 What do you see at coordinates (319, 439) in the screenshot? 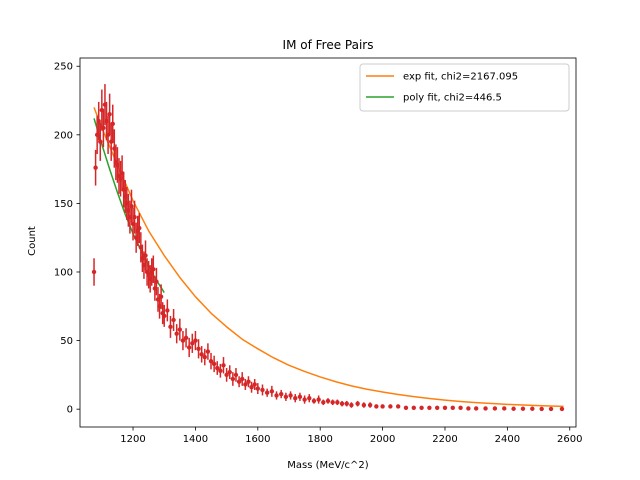
I see `x-tick-label: 1800` at bounding box center [319, 439].